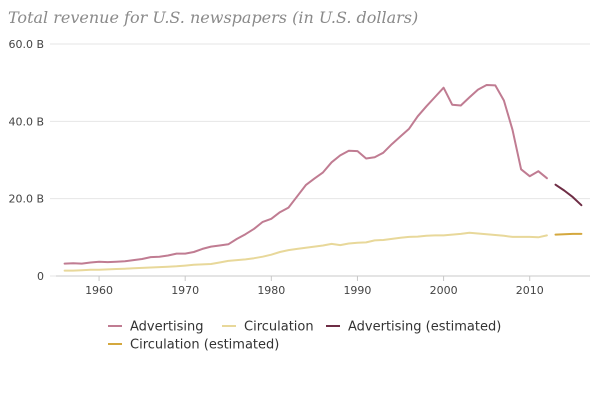 This screenshot has height=400, width=600. Describe the element at coordinates (568, 195) in the screenshot. I see `series-line-advertising-estimated` at that location.